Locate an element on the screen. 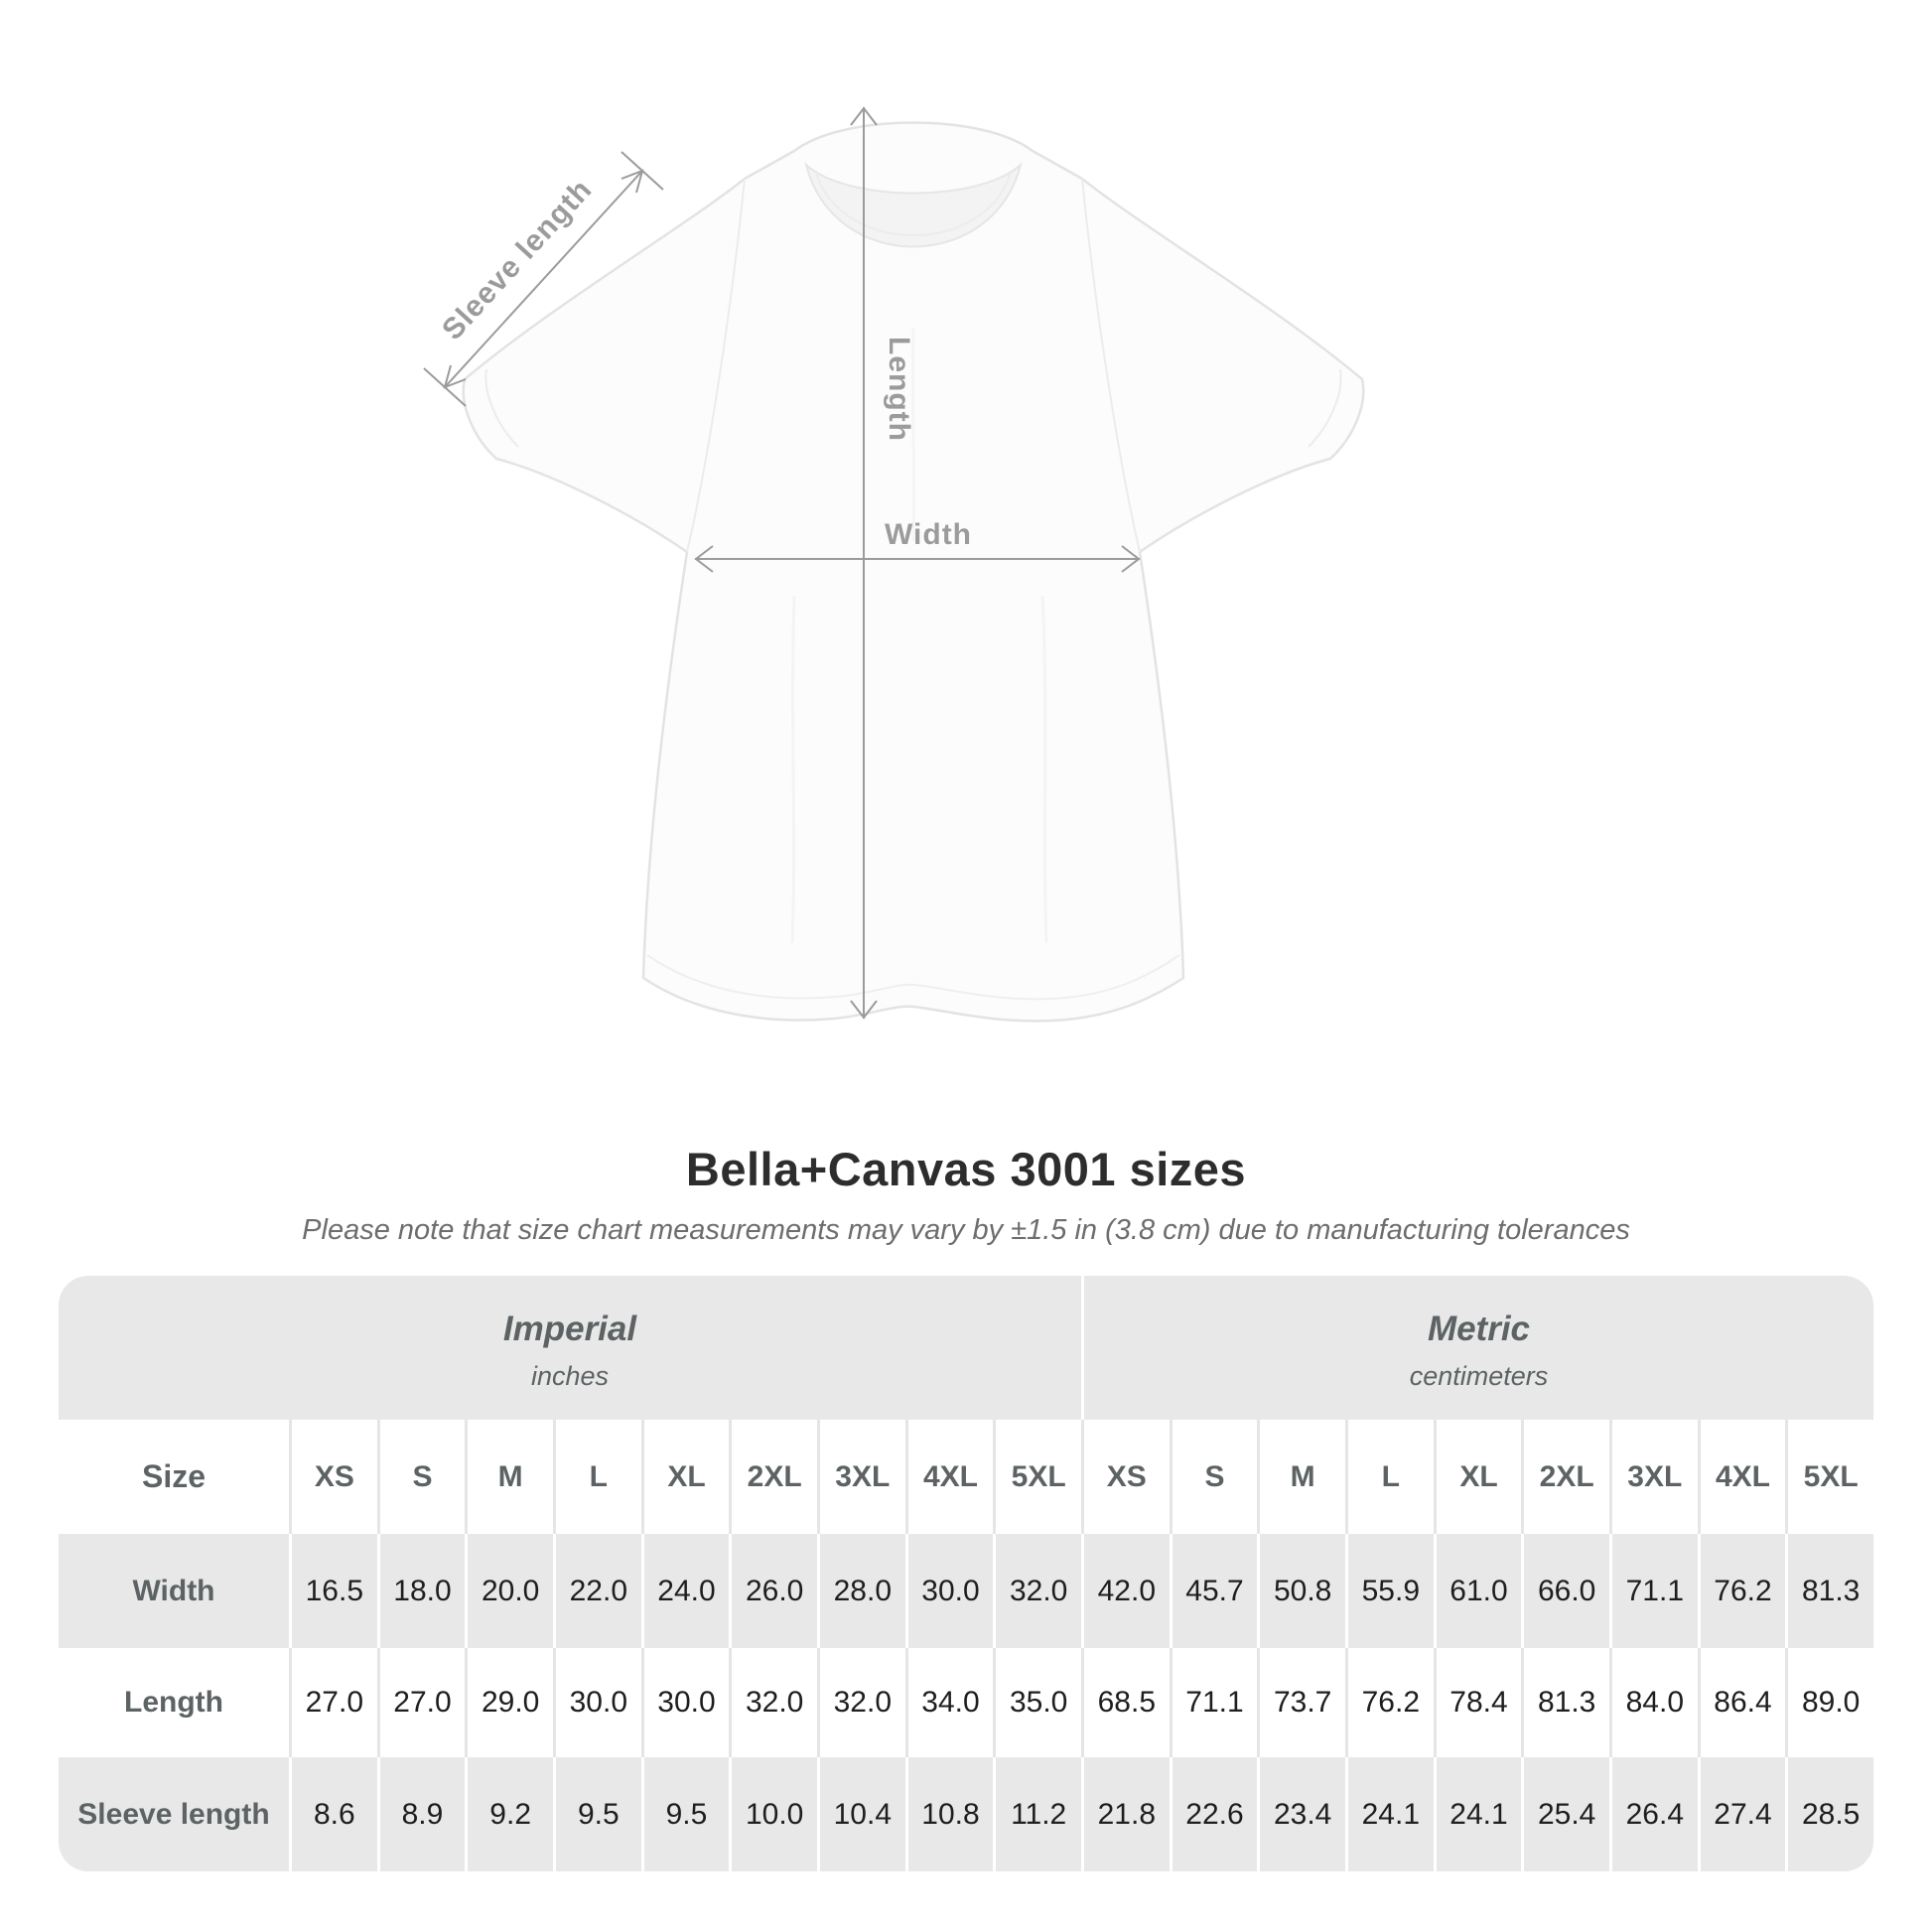 The image size is (1932, 1932). table-cell: 61.0 is located at coordinates (1478, 1591).